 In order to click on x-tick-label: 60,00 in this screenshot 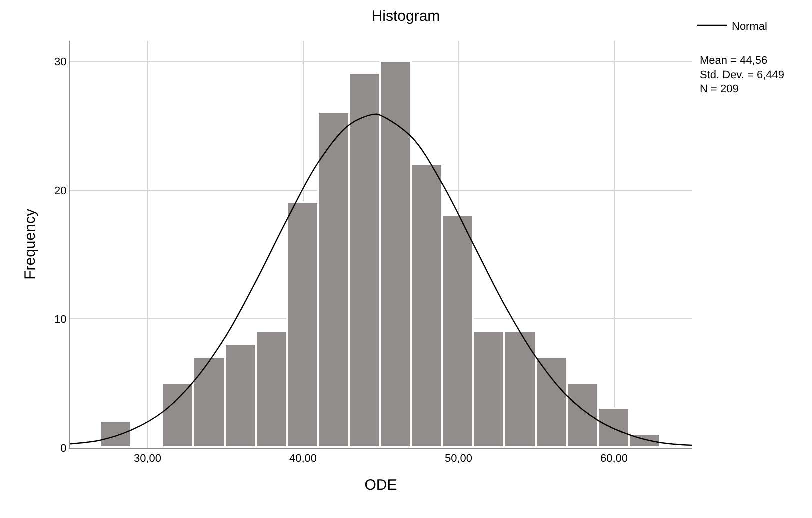, I will do `click(614, 459)`.